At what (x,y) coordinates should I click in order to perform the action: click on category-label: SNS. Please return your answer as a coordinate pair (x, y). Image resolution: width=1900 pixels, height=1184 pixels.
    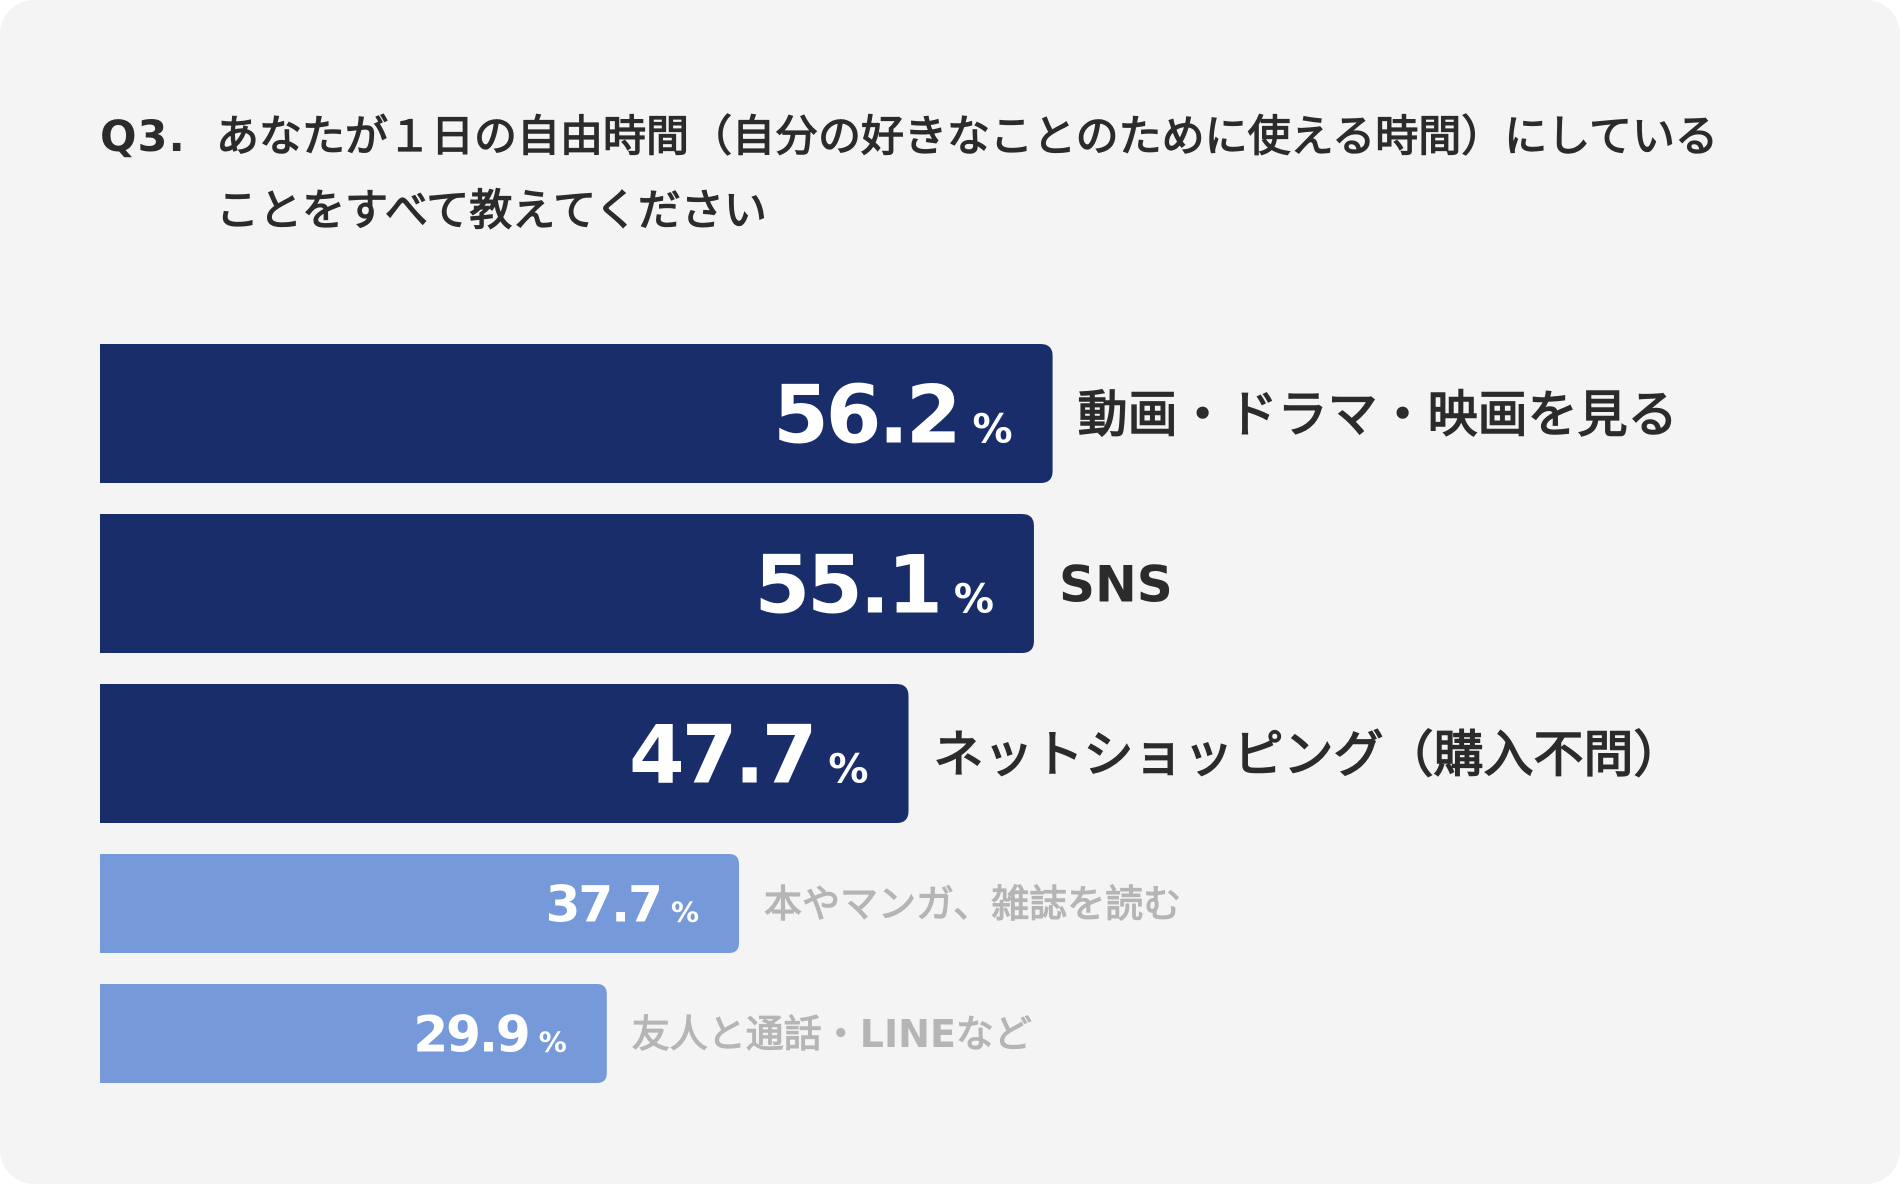
    Looking at the image, I should click on (1116, 585).